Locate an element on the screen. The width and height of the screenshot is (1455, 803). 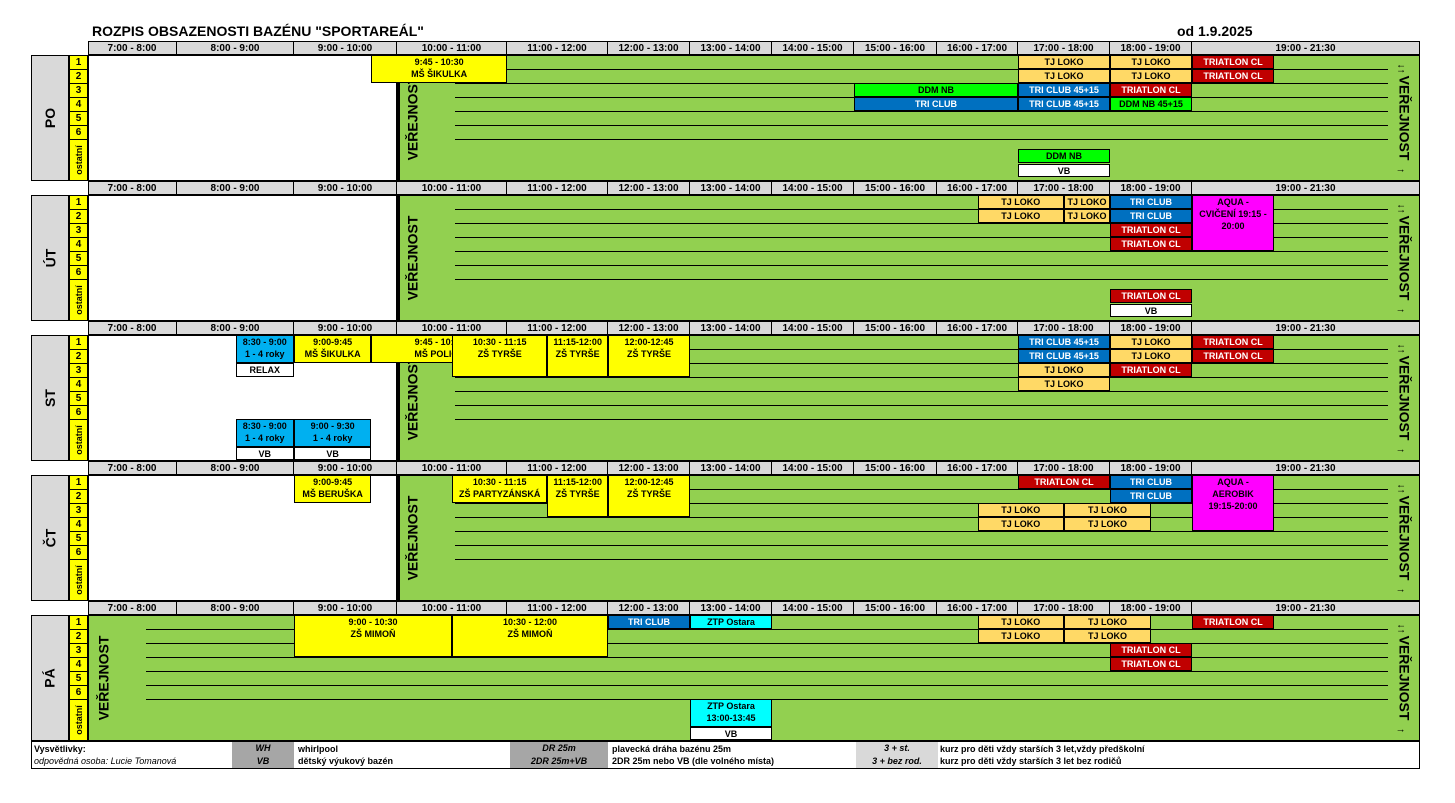
booking-block: 9:00 - 10:30 ZŠ MIMOŇ is located at coordinates (373, 636).